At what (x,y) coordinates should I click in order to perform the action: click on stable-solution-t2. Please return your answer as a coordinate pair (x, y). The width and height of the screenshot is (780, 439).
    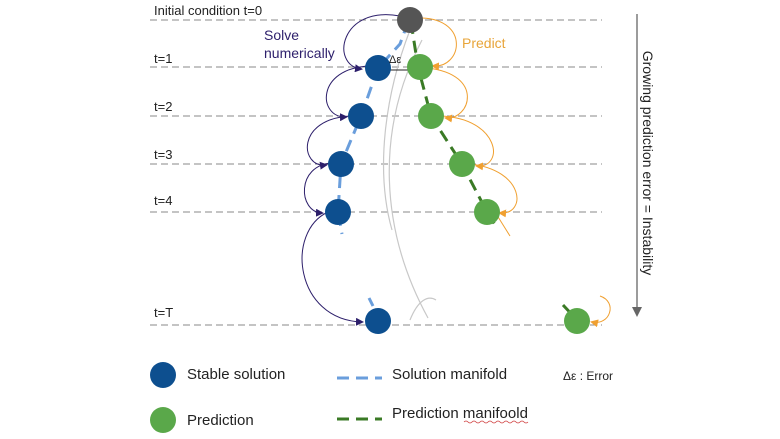
    Looking at the image, I should click on (361, 116).